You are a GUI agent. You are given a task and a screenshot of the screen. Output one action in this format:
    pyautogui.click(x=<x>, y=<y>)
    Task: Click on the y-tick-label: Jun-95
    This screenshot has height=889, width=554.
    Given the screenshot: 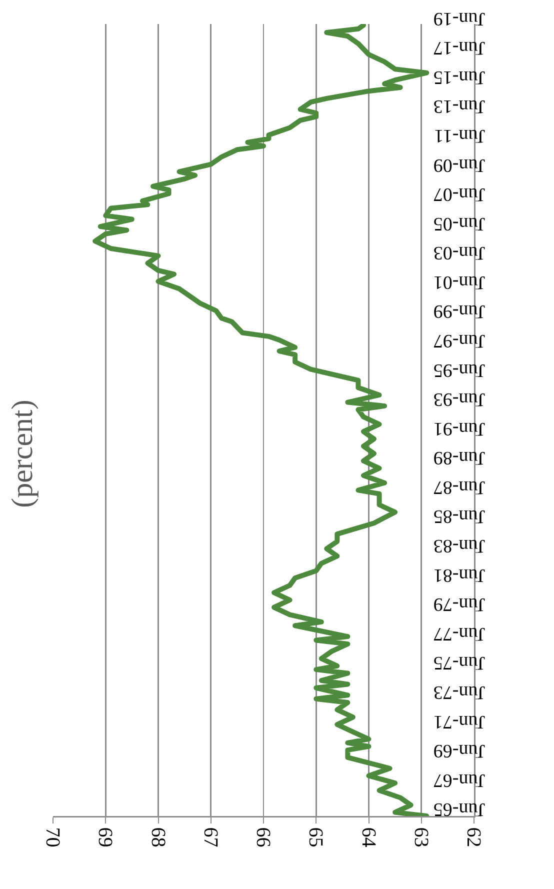 What is the action you would take?
    pyautogui.click(x=459, y=369)
    